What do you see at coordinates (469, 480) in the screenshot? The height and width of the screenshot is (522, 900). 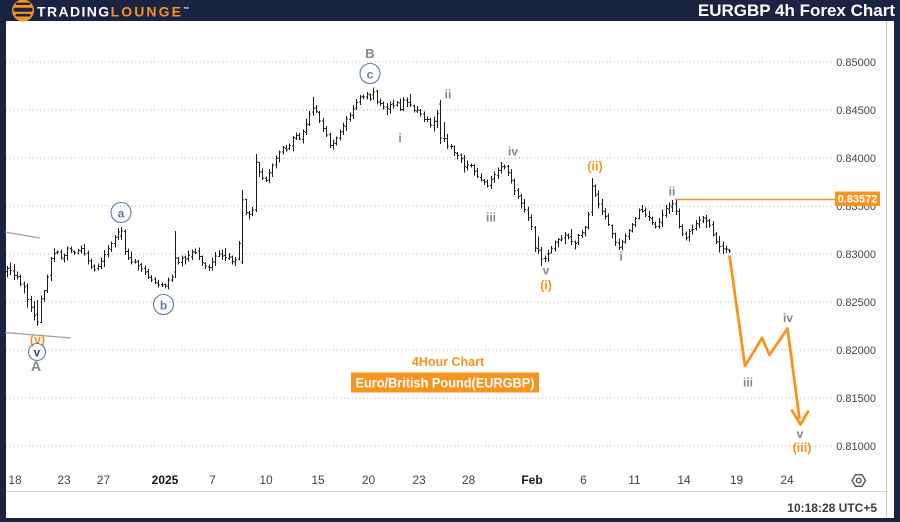 I see `svg-text: 28` at bounding box center [469, 480].